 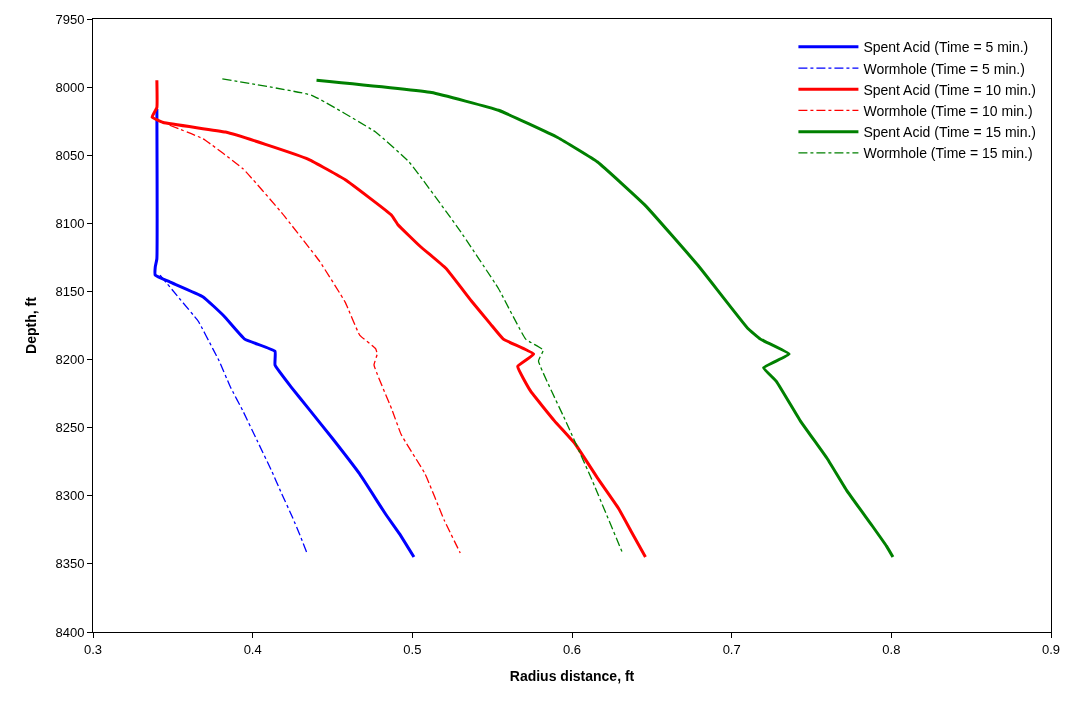 What do you see at coordinates (70, 360) in the screenshot?
I see `y-tick-label: 8200` at bounding box center [70, 360].